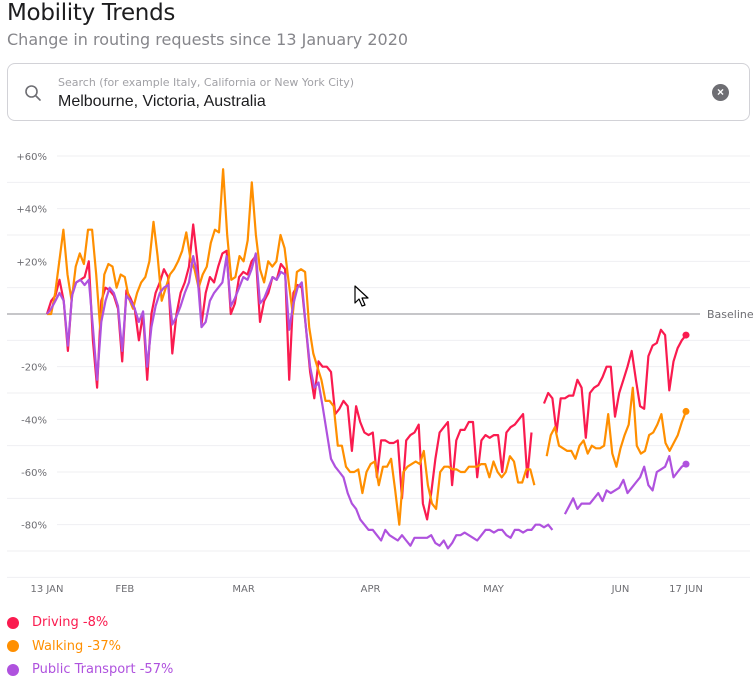 The image size is (754, 682). What do you see at coordinates (13, 669) in the screenshot?
I see `transit-dot-icon` at bounding box center [13, 669].